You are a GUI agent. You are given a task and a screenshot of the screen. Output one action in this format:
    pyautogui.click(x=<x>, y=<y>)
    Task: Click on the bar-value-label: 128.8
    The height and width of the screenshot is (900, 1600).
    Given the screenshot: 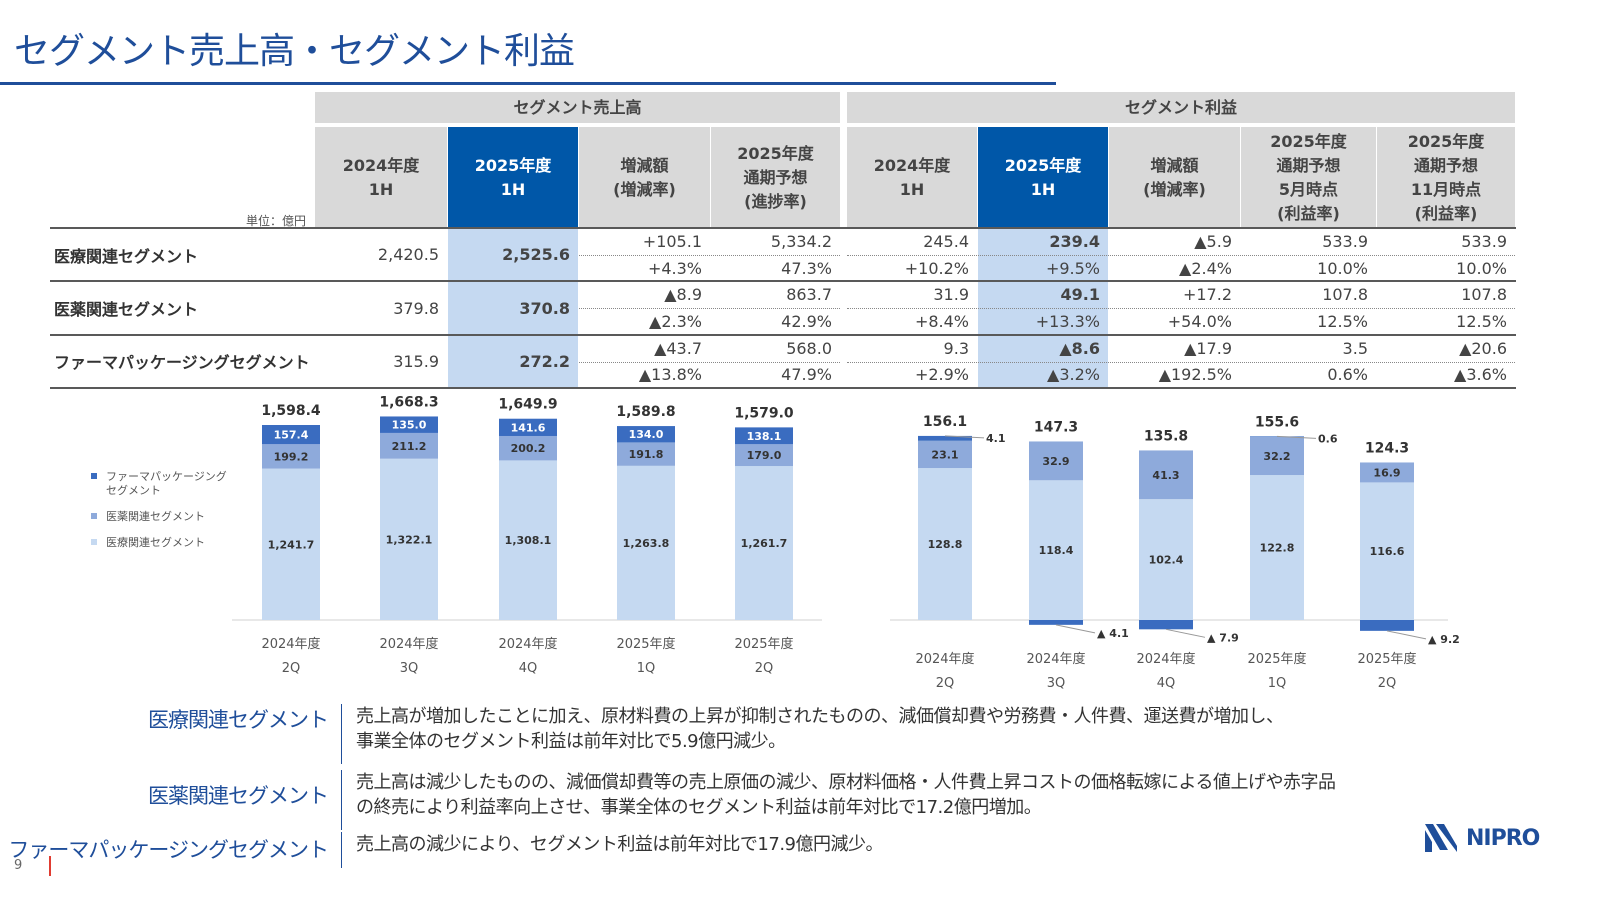 What is the action you would take?
    pyautogui.click(x=945, y=544)
    